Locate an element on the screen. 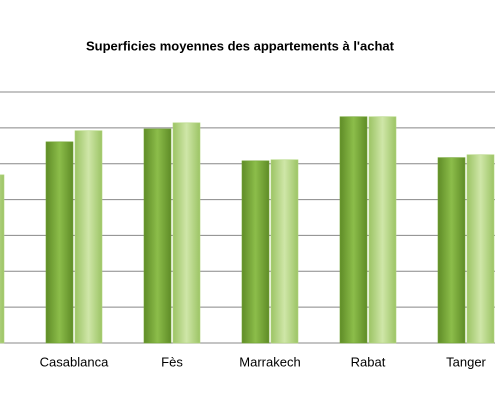 The height and width of the screenshot is (400, 495). x-tick-label: Fès is located at coordinates (172, 361).